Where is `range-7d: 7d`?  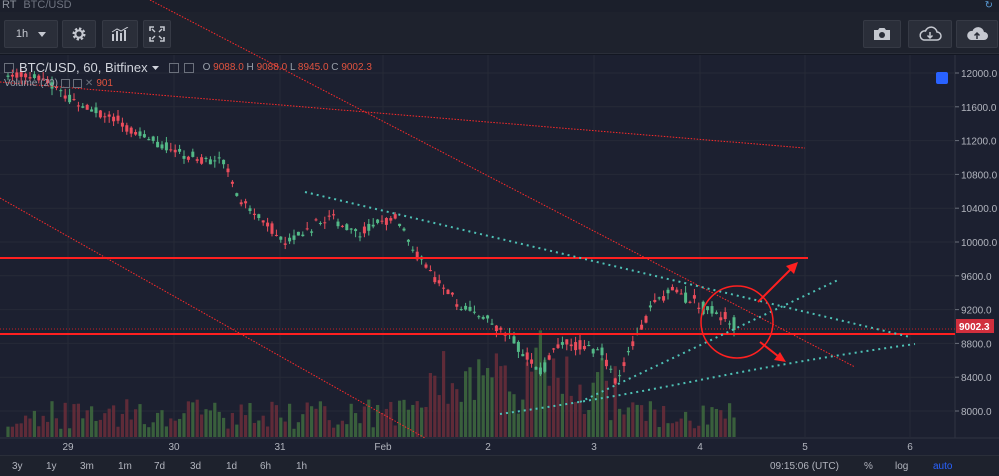 range-7d: 7d is located at coordinates (160, 466).